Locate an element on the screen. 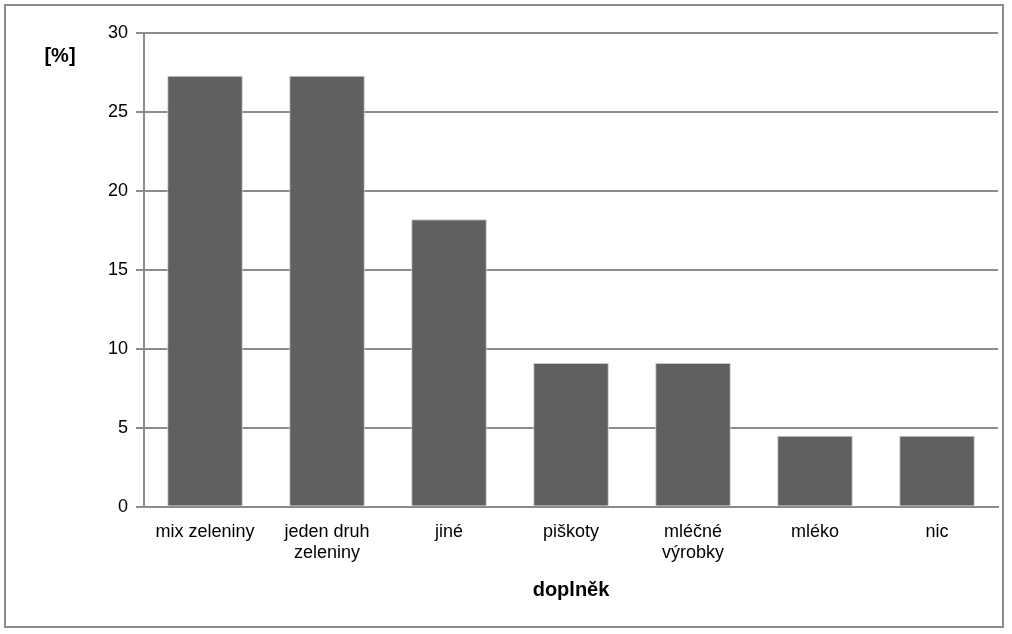 The width and height of the screenshot is (1012, 634). y-tick-label: 30 is located at coordinates (118, 31).